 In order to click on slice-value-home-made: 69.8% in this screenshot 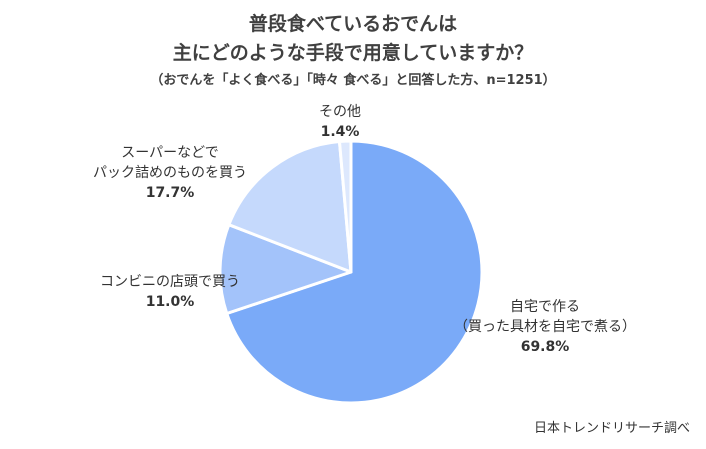, I will do `click(545, 347)`.